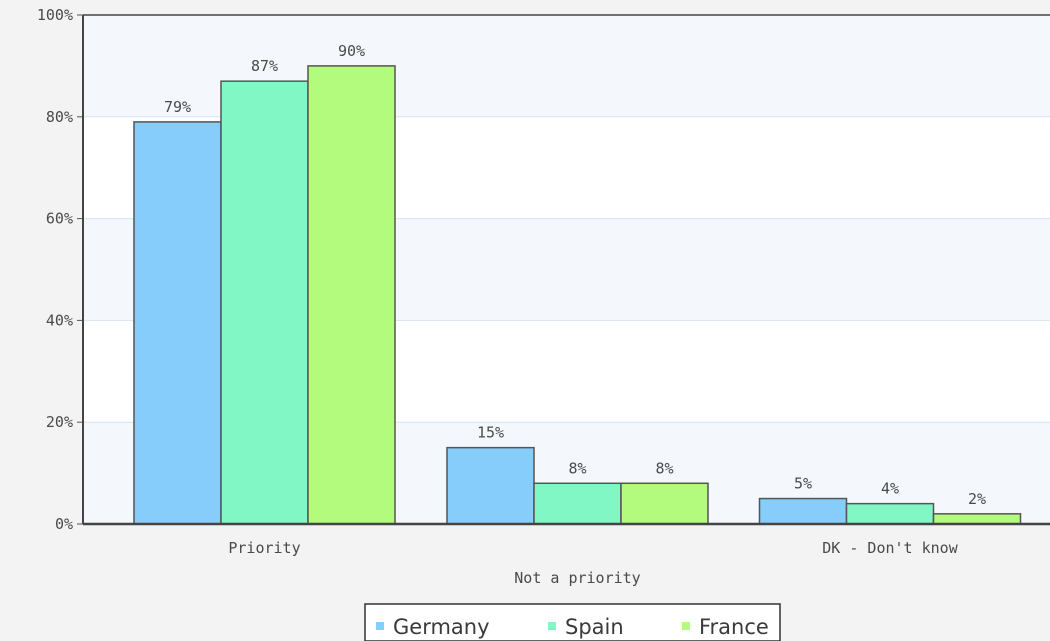 This screenshot has height=641, width=1050. I want to click on legend: Germany Spain France, so click(572, 622).